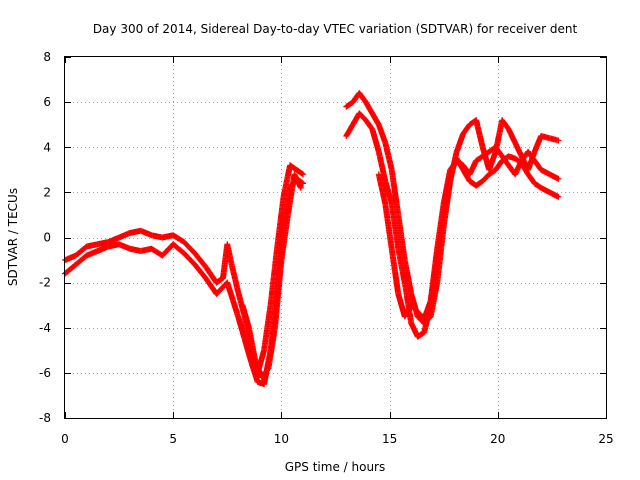  What do you see at coordinates (13, 237) in the screenshot?
I see `y-axis-label: SDTVAR / TECUs` at bounding box center [13, 237].